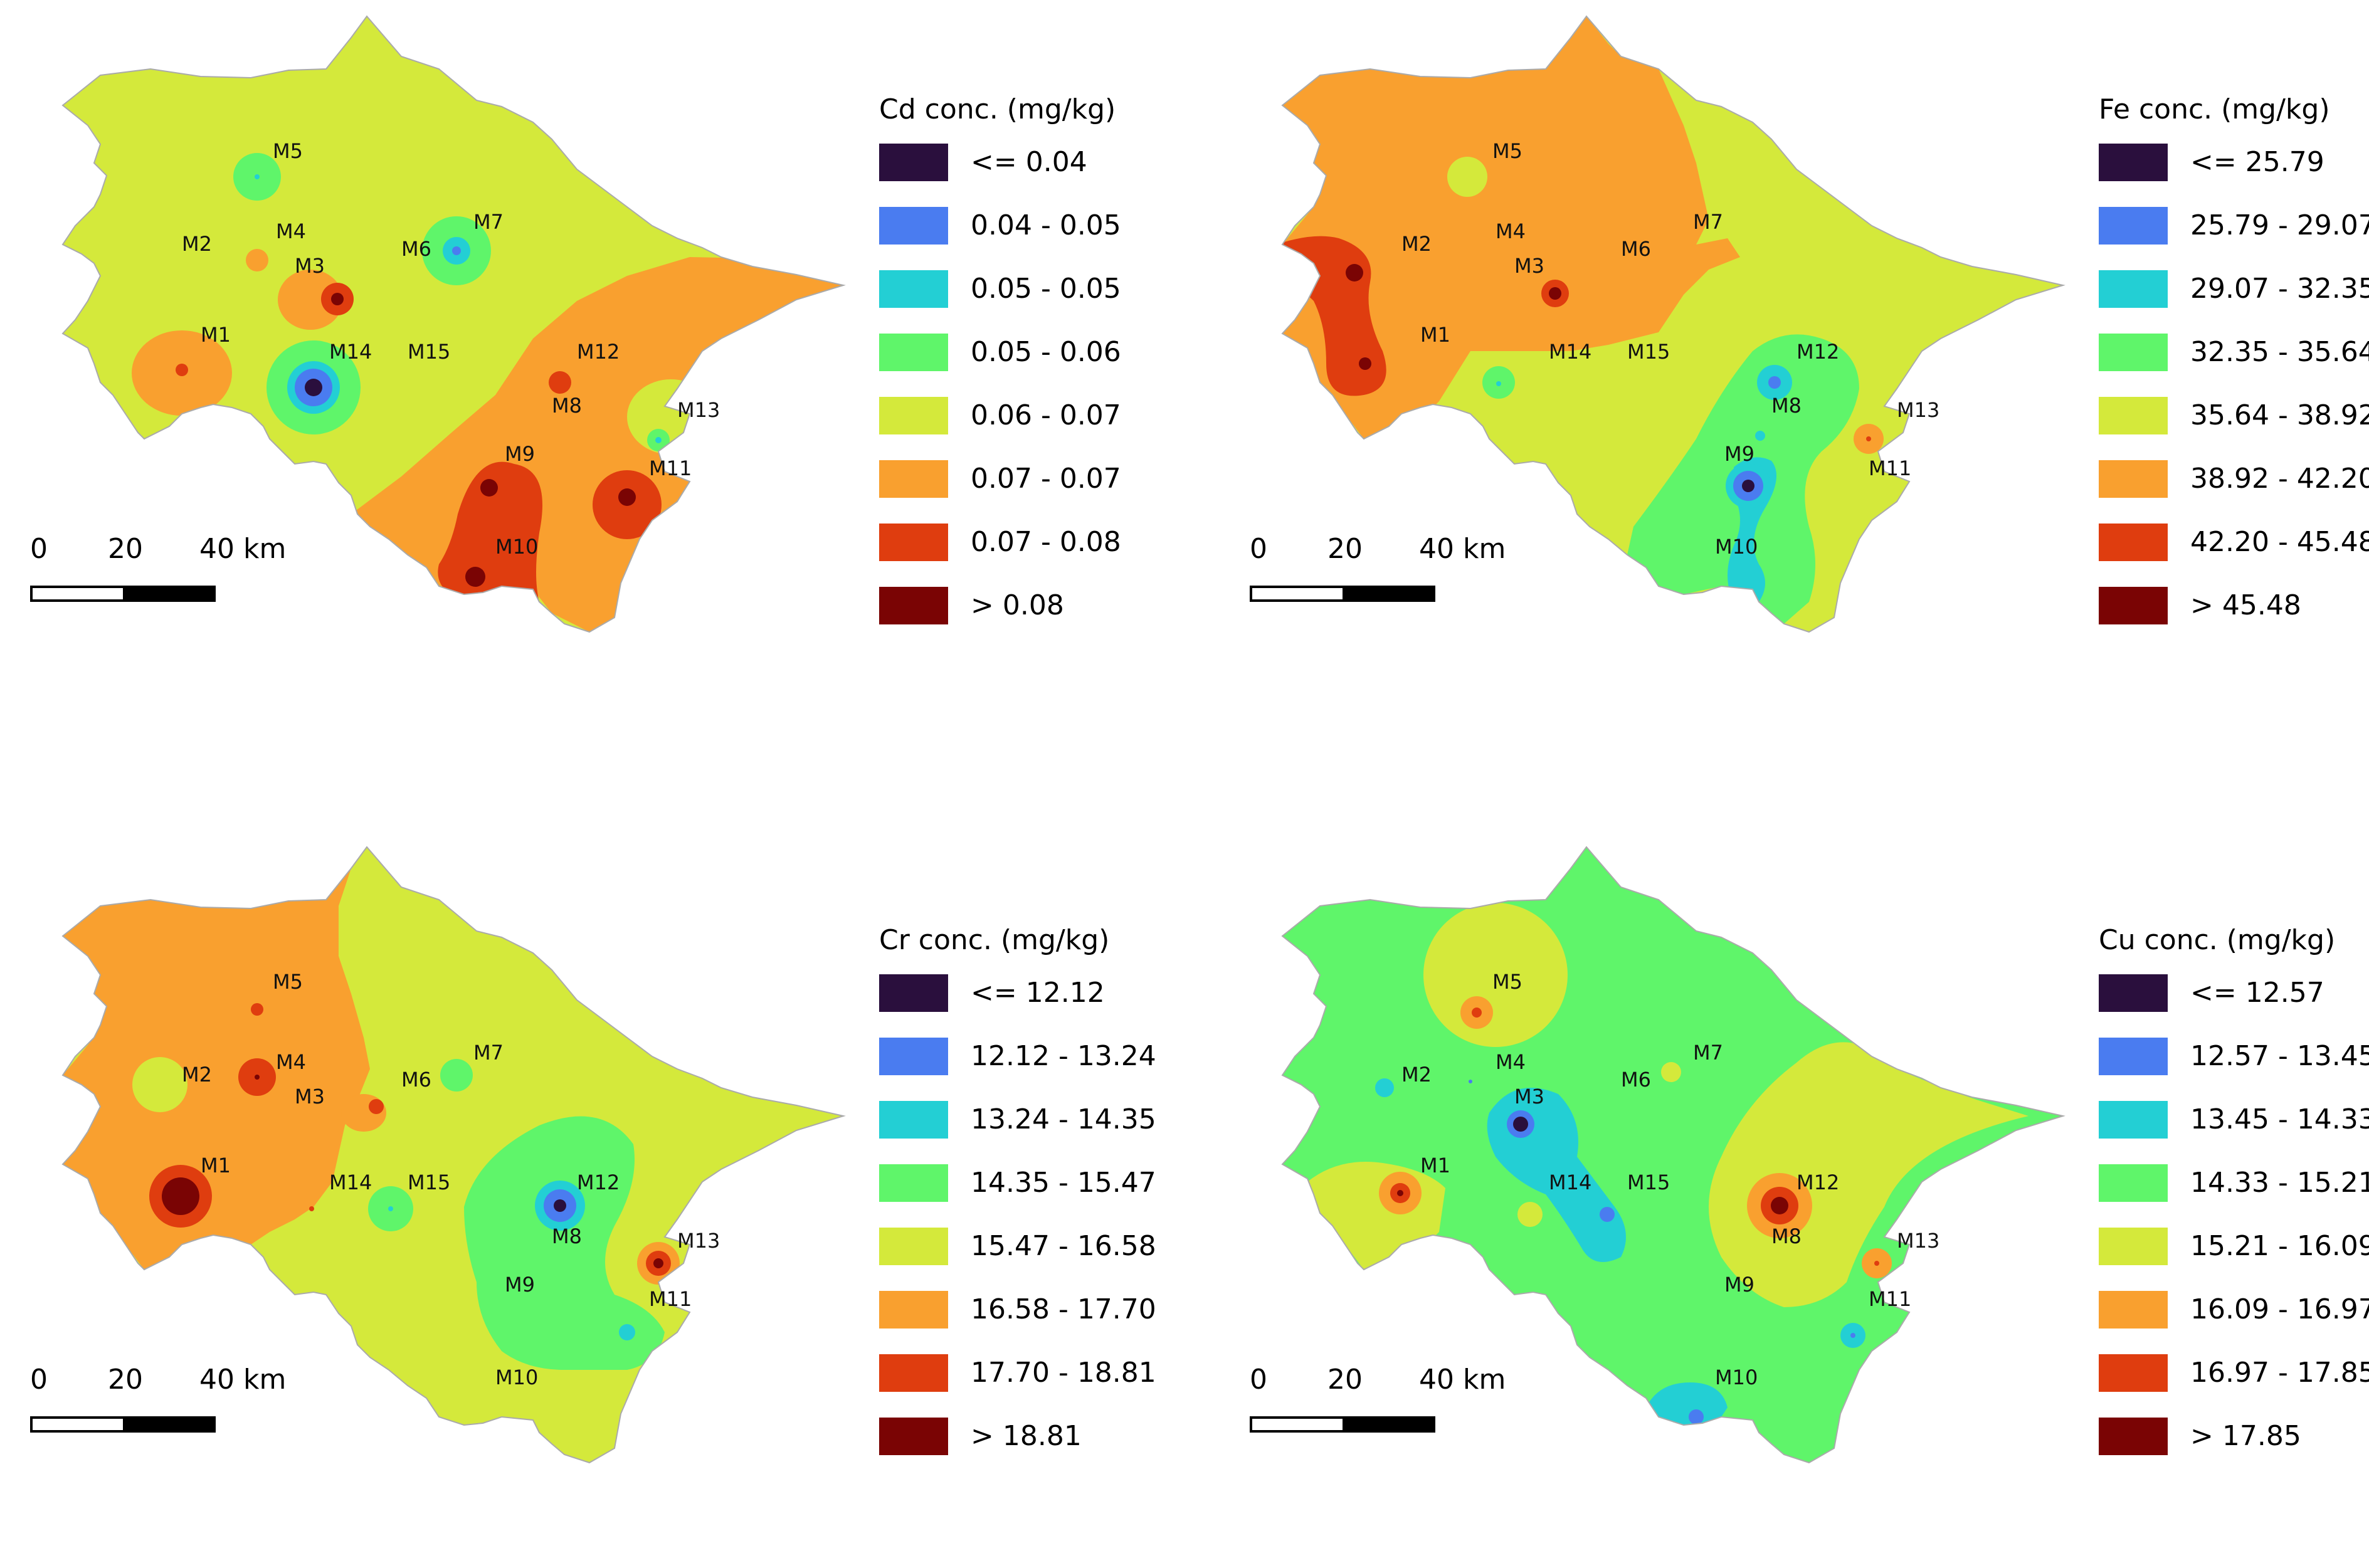 The image size is (2369, 1568). What do you see at coordinates (1000, 478) in the screenshot?
I see `legend-item-5: 0.07 - 0.07` at bounding box center [1000, 478].